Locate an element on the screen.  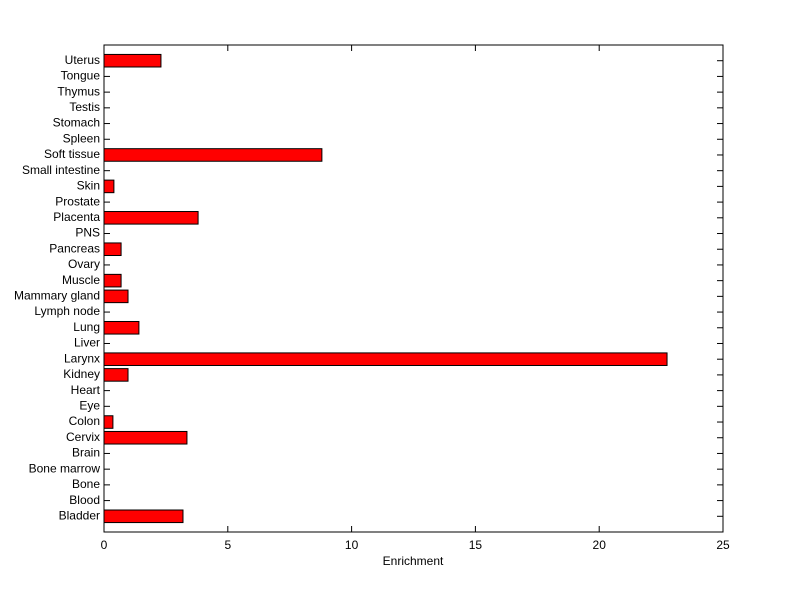
y-tick-label: Bone is located at coordinates (86, 484).